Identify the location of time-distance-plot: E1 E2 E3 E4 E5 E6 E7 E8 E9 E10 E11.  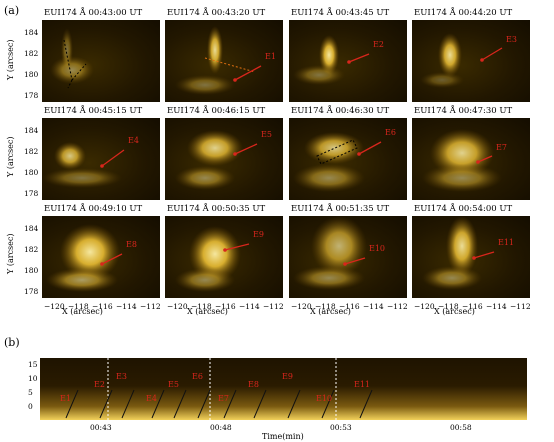
(283, 389).